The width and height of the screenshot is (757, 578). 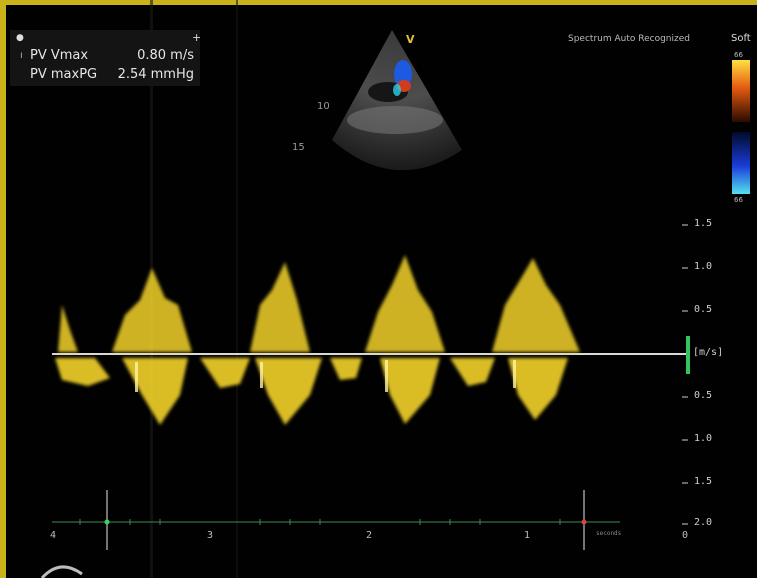 I want to click on time-tick-label: 2, so click(x=369, y=535).